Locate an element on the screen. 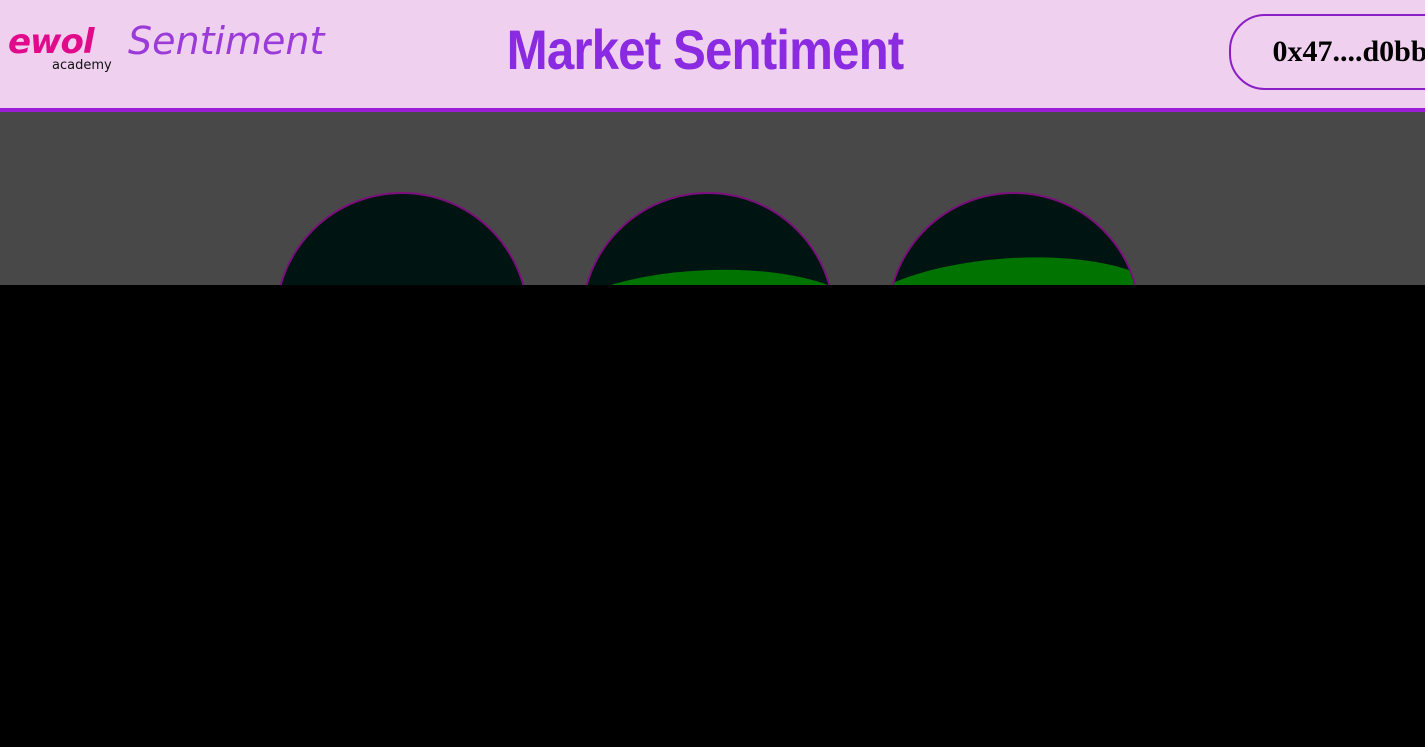 This screenshot has width=1425, height=747. logo-subtitle: academy is located at coordinates (82, 65).